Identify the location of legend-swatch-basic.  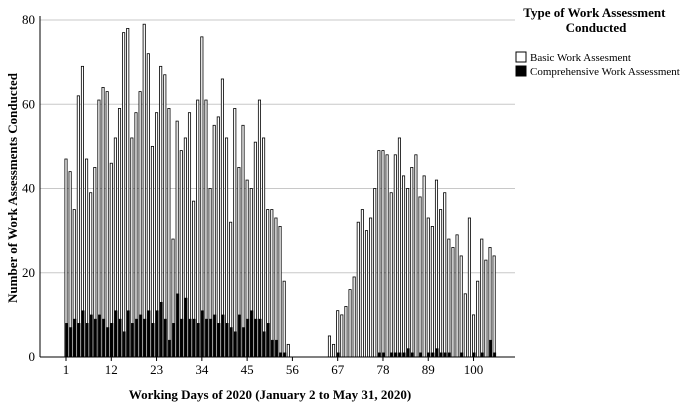
(521, 57).